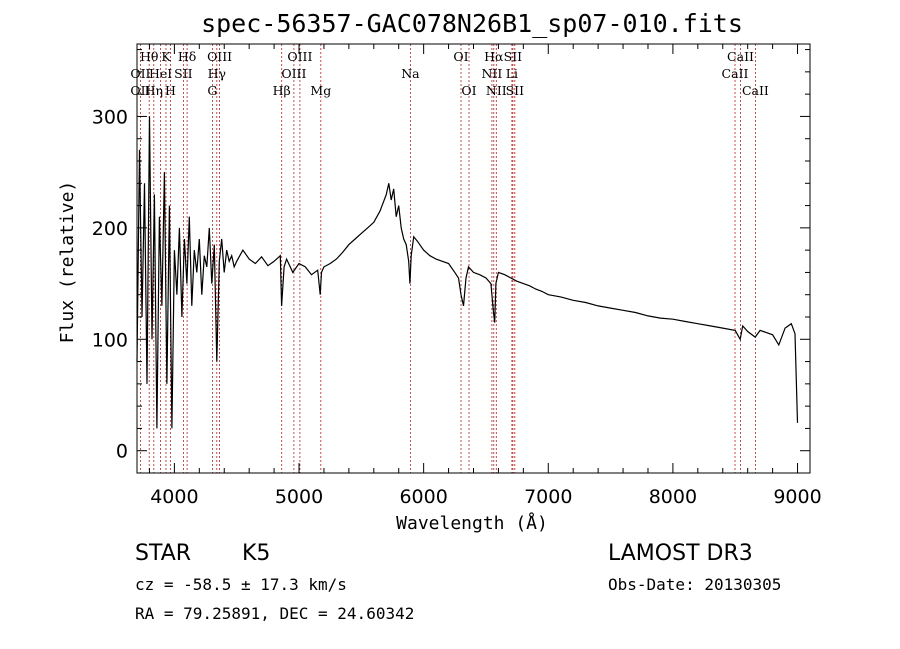 The height and width of the screenshot is (649, 900). Describe the element at coordinates (694, 584) in the screenshot. I see `observation-date: Obs-Date: 20130305` at that location.